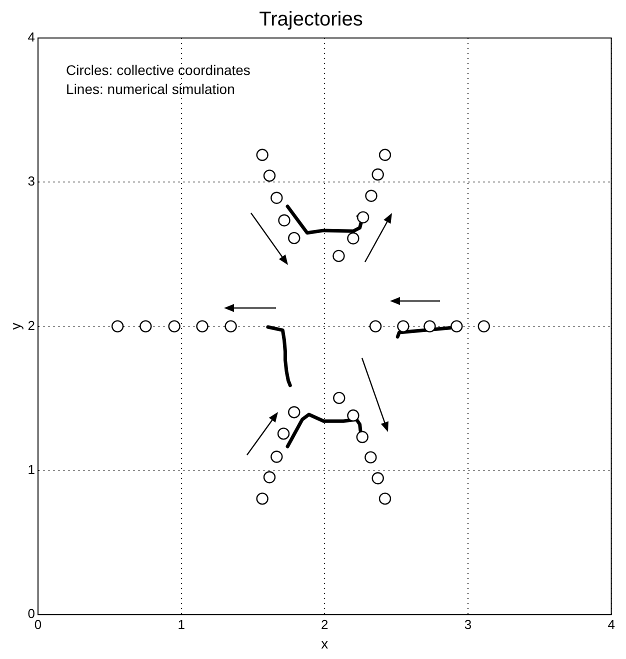 This screenshot has height=659, width=626. What do you see at coordinates (150, 88) in the screenshot?
I see `annotation: Lines: numerical simulation` at bounding box center [150, 88].